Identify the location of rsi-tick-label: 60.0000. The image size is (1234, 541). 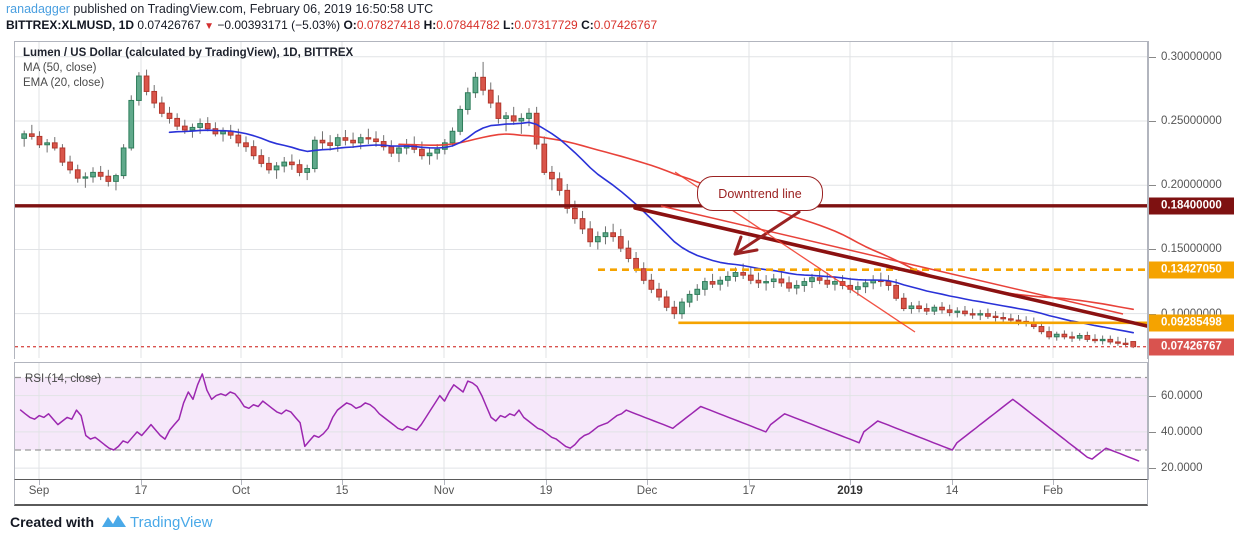
(1182, 395).